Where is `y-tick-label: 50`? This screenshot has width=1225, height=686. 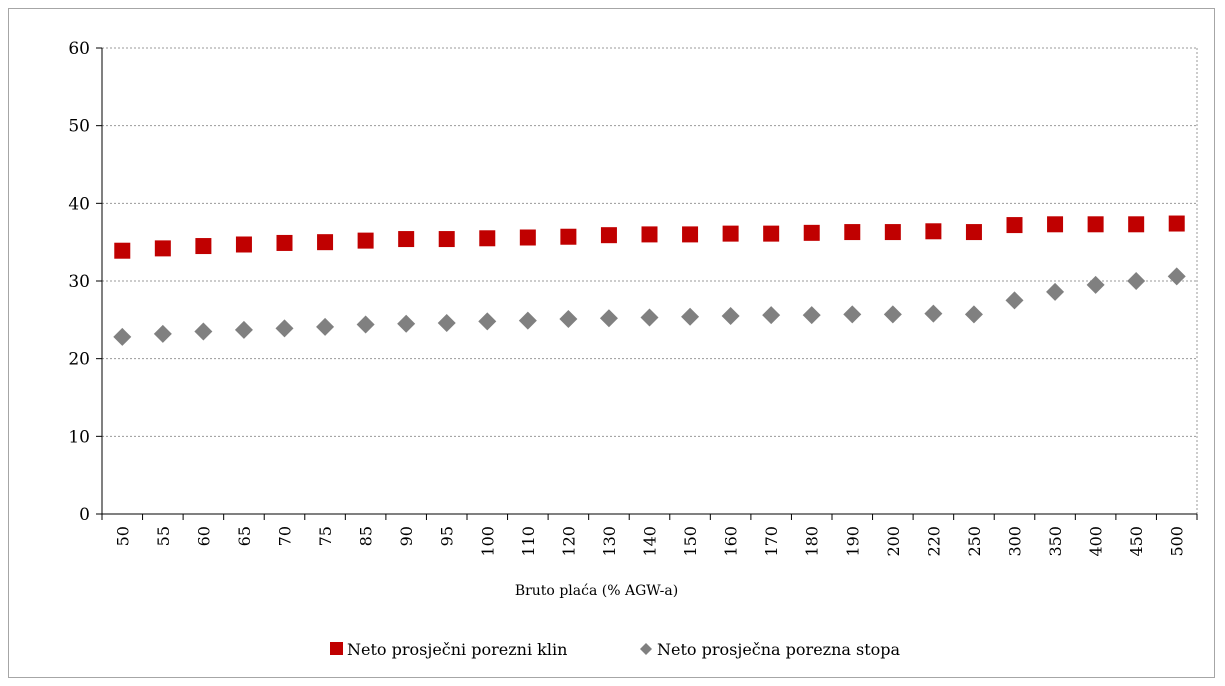
y-tick-label: 50 is located at coordinates (79, 127).